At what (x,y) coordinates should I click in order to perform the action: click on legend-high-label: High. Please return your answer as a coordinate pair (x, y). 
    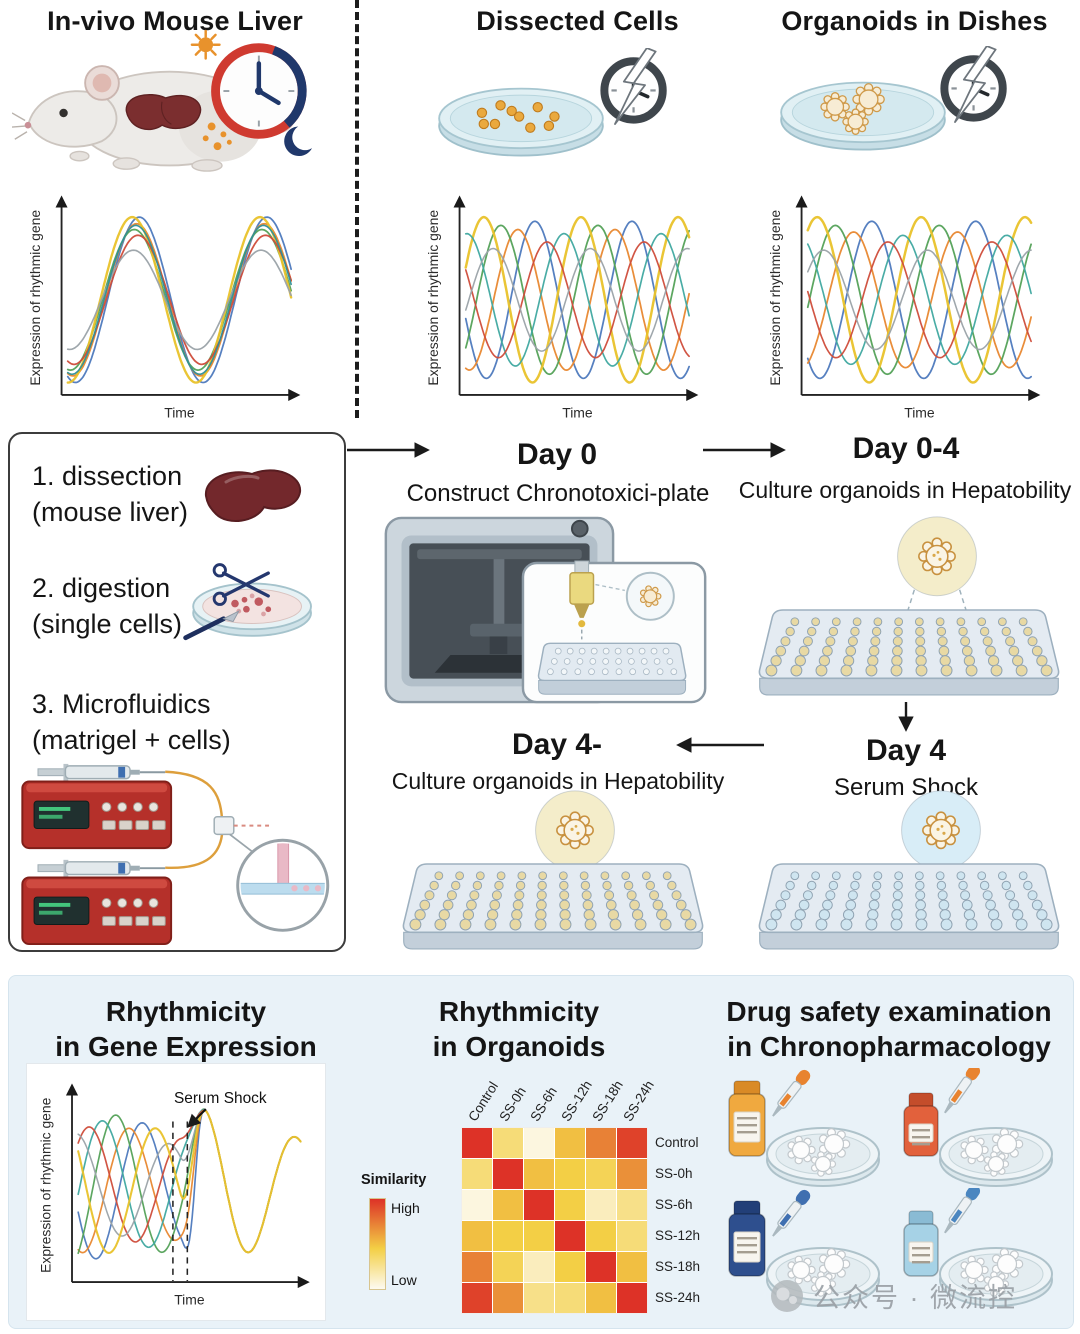
    Looking at the image, I should click on (405, 1208).